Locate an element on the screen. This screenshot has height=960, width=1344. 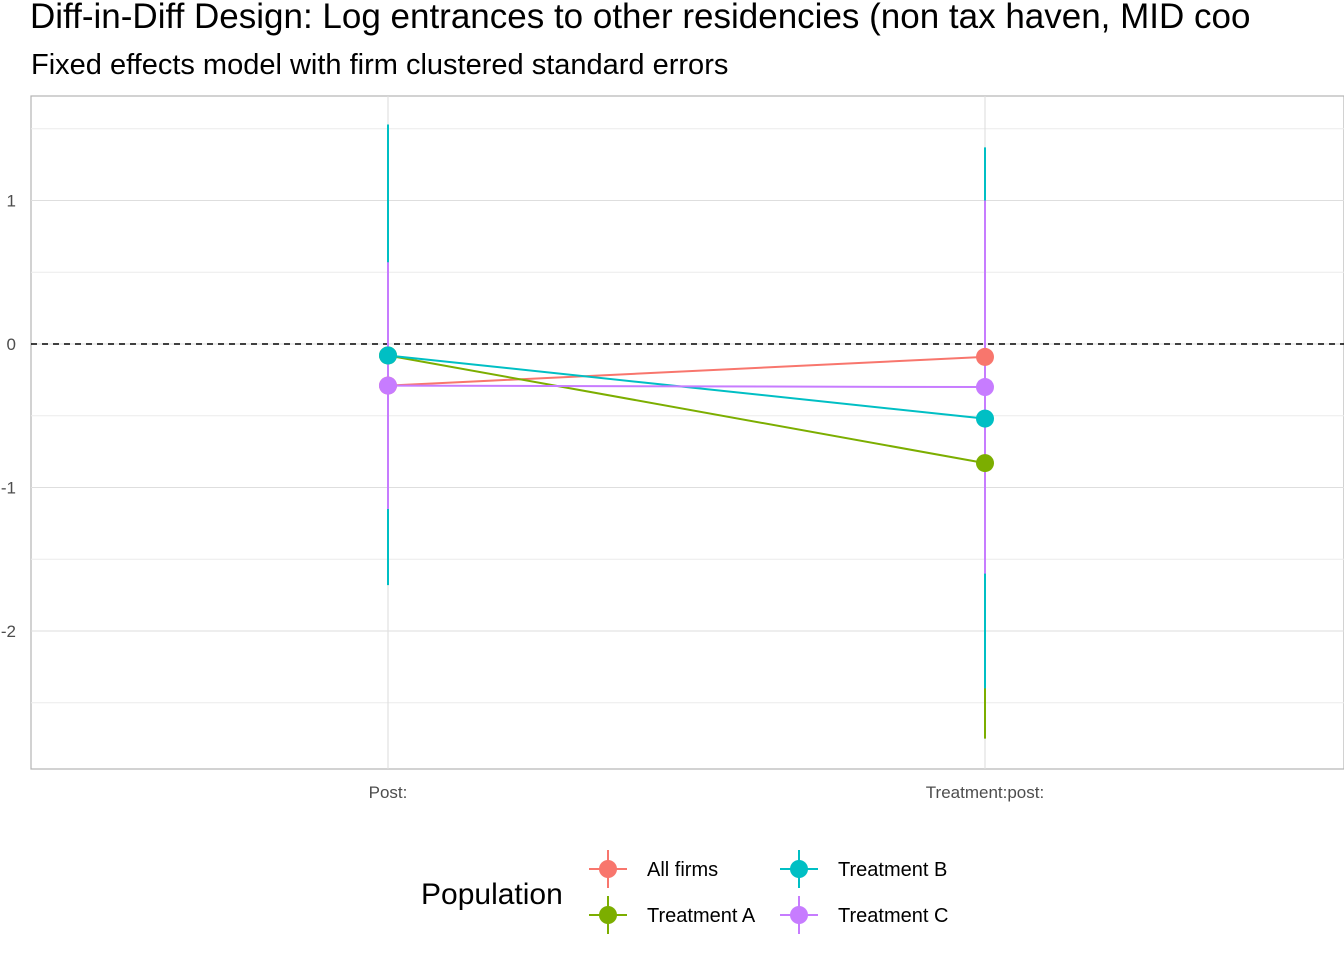
y-axis-ticks: 1 0 -1 -2 is located at coordinates (8, 417).